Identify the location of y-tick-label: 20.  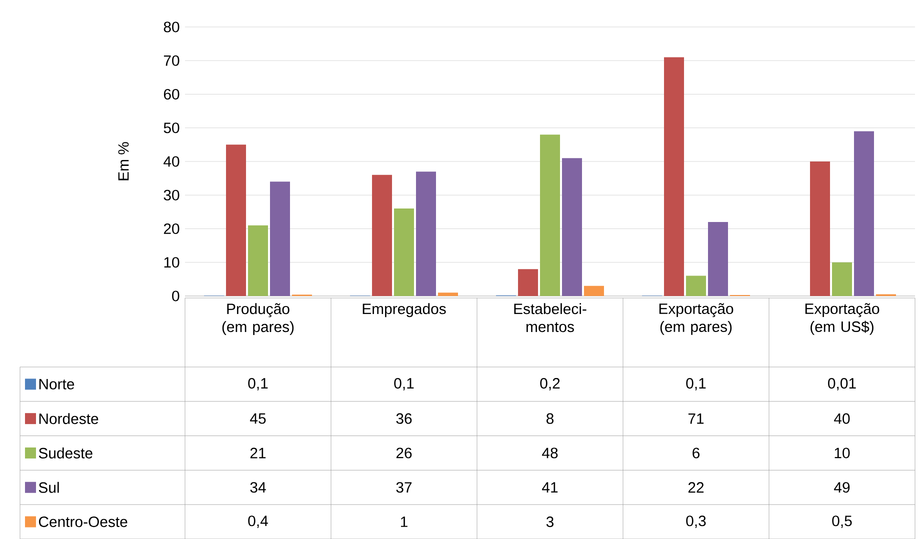
(172, 228).